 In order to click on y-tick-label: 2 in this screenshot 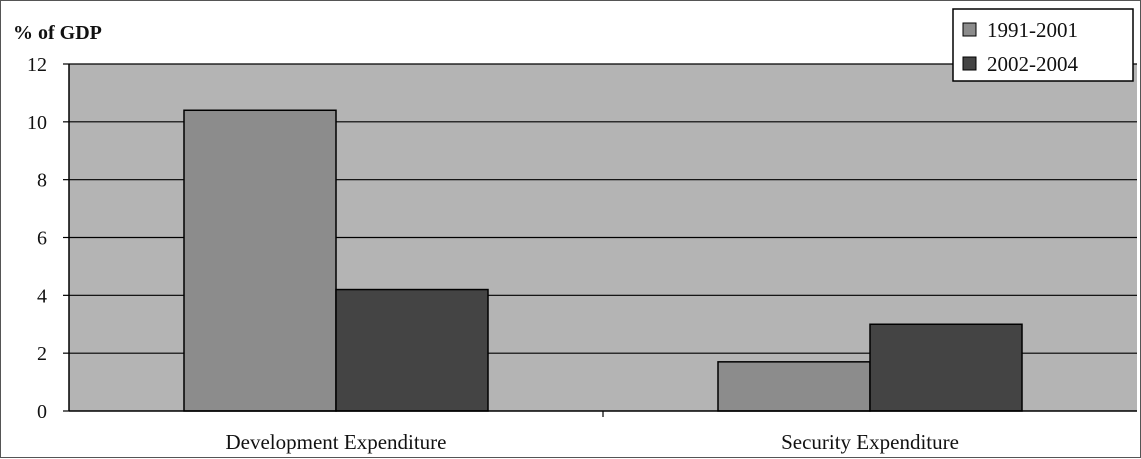, I will do `click(42, 354)`.